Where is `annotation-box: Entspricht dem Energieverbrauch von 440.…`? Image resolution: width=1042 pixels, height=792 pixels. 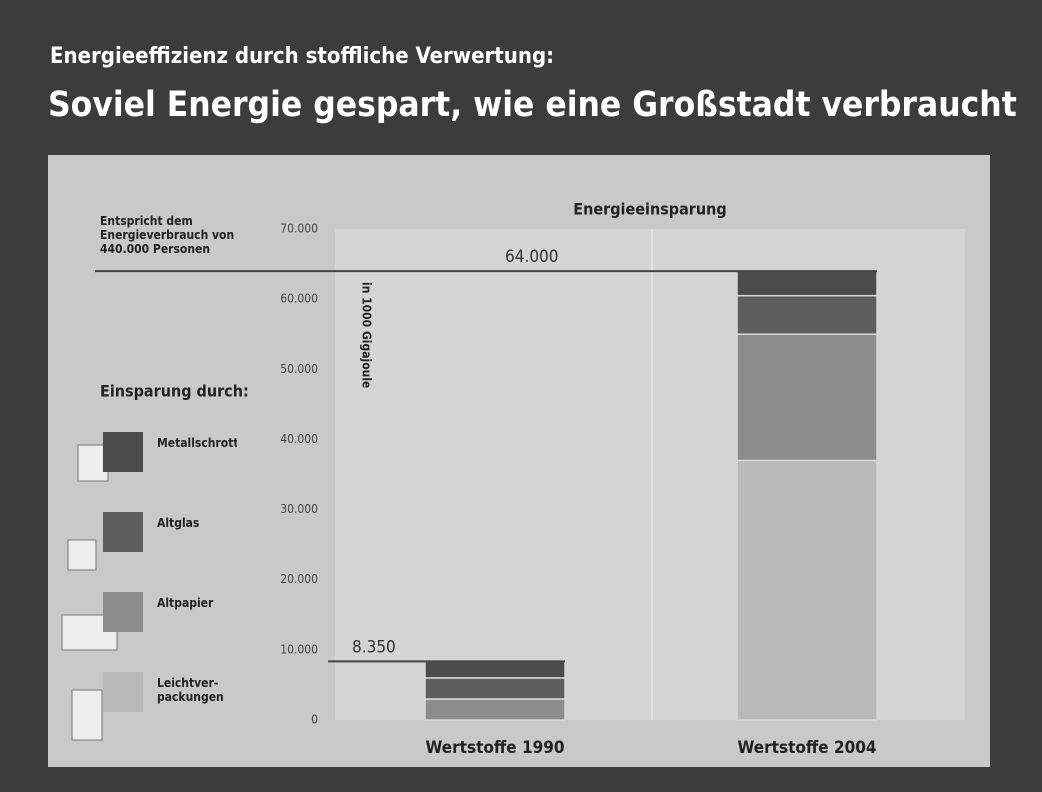 annotation-box: Entspricht dem Energieverbrauch von 440.… is located at coordinates (167, 235).